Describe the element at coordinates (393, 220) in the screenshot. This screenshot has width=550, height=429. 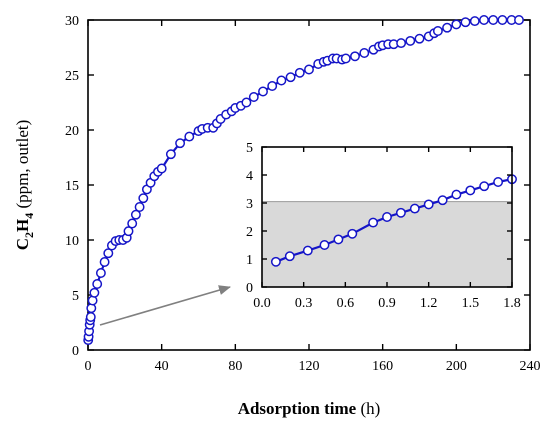
I see `inset-series` at that location.